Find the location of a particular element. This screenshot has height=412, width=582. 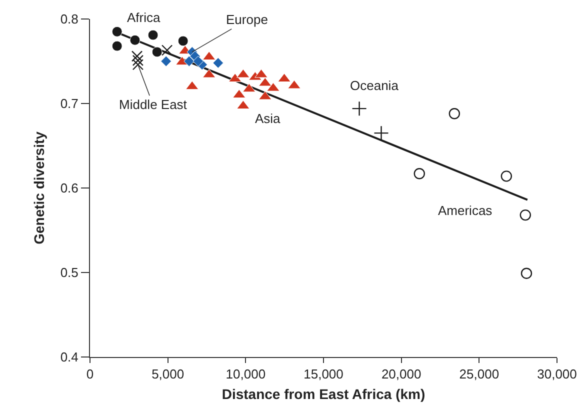

x-tick-label: 10,000 is located at coordinates (246, 374).